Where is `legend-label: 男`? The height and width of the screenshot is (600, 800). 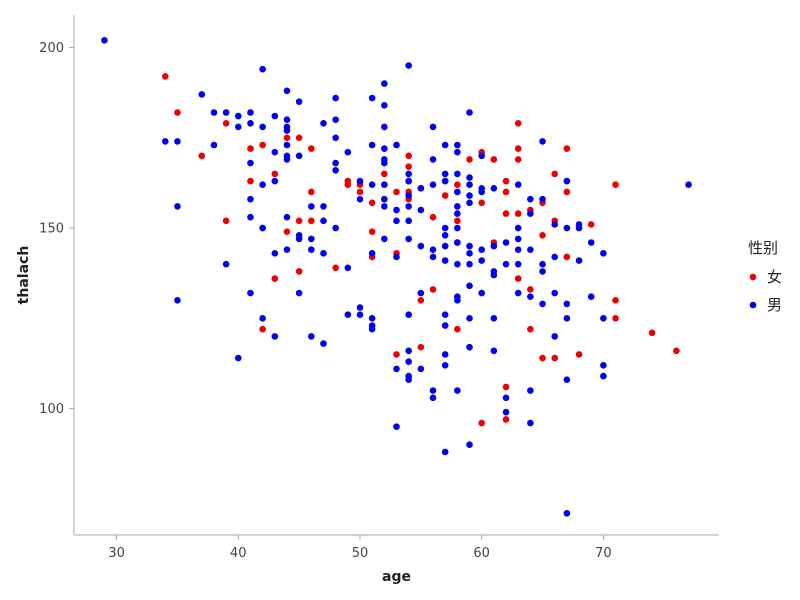 legend-label: 男 is located at coordinates (774, 305).